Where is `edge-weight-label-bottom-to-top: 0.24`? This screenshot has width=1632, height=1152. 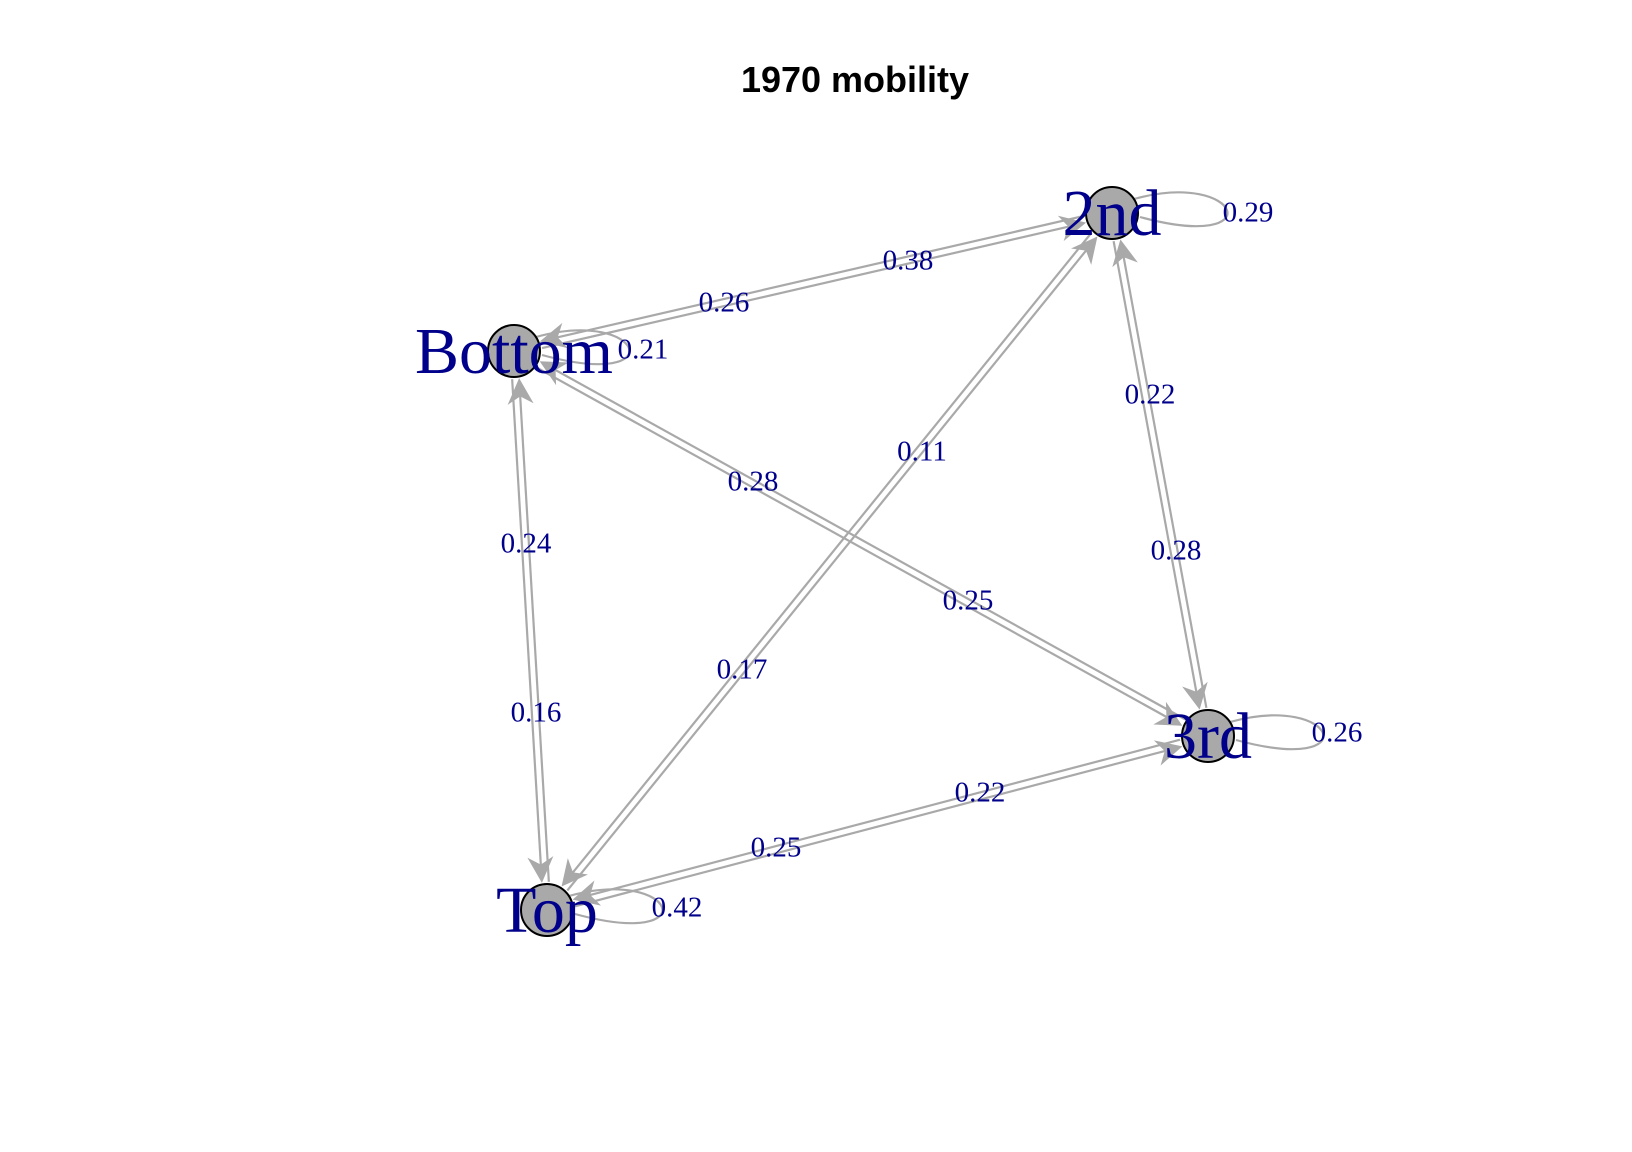 edge-weight-label-bottom-to-top: 0.24 is located at coordinates (526, 544).